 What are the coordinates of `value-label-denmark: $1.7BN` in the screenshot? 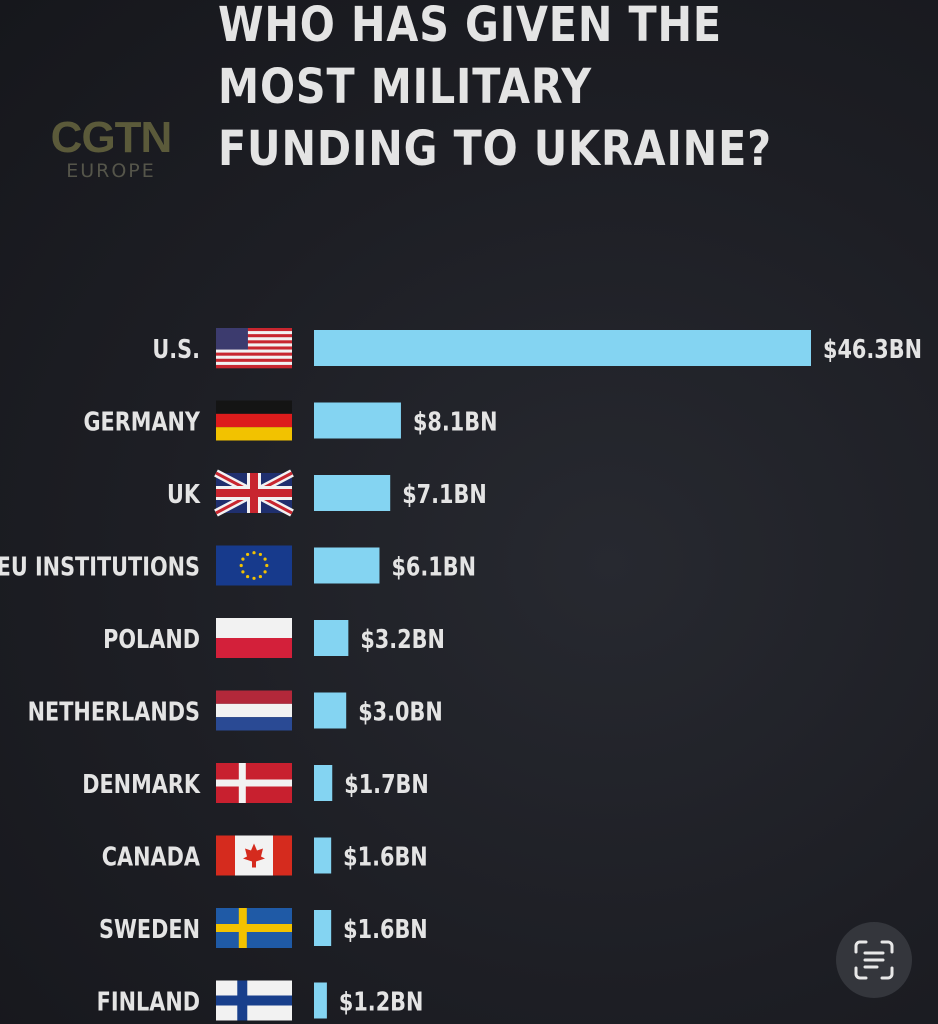 It's located at (386, 784).